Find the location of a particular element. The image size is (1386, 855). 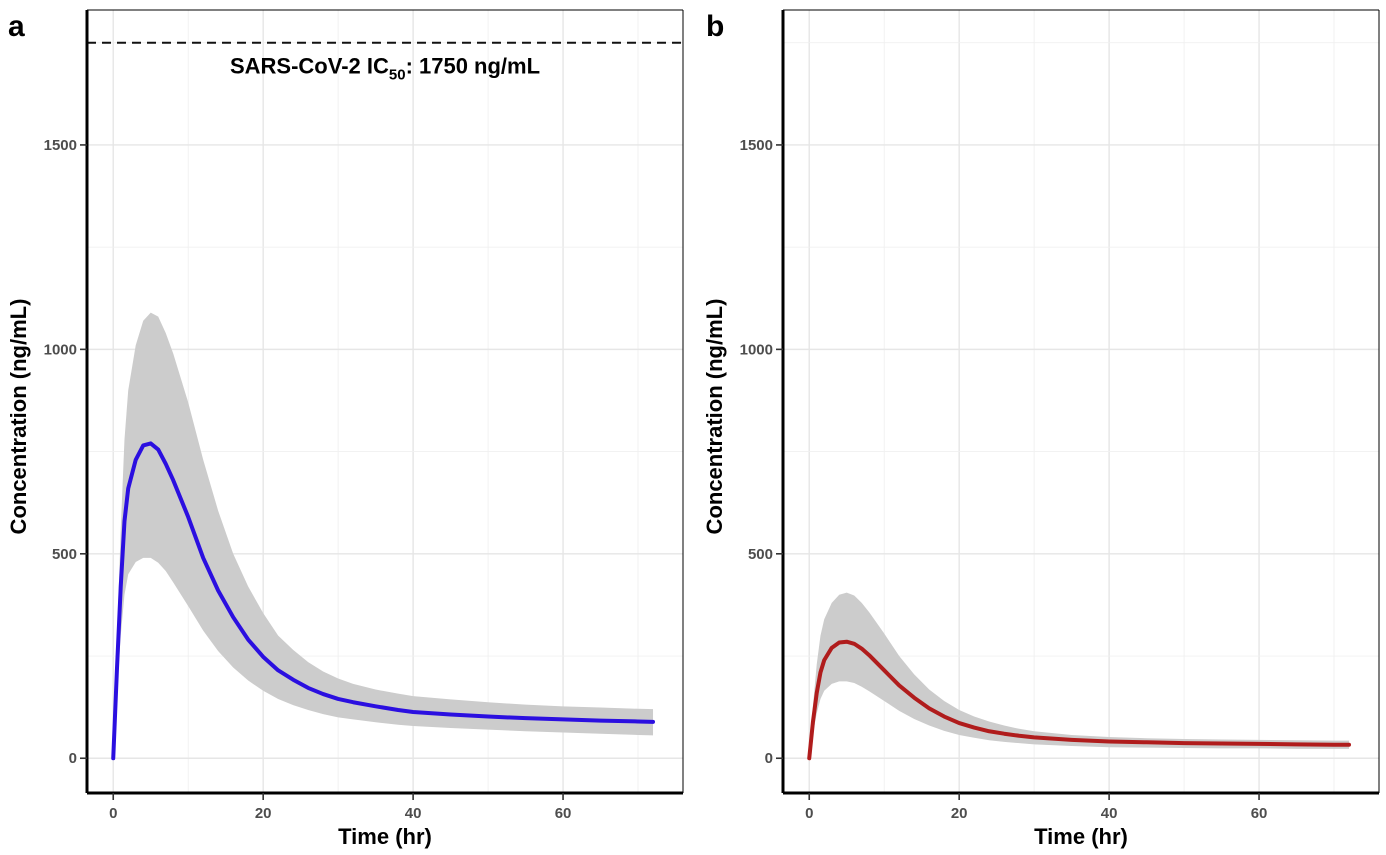

panel-label: b is located at coordinates (715, 26).